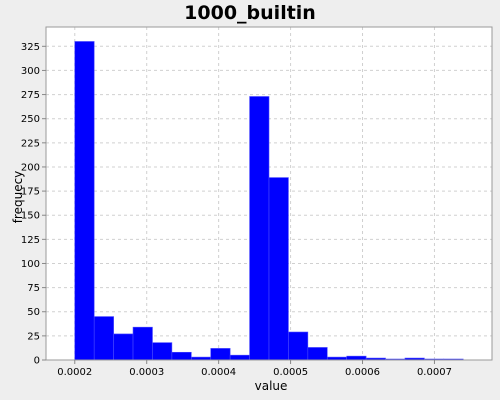  Describe the element at coordinates (362, 372) in the screenshot. I see `x-tick-label: 0.0006` at that location.